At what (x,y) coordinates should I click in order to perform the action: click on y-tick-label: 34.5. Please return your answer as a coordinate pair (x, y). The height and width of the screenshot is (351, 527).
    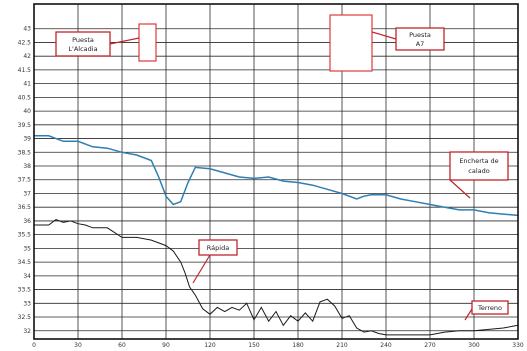
    Looking at the image, I should click on (25, 262).